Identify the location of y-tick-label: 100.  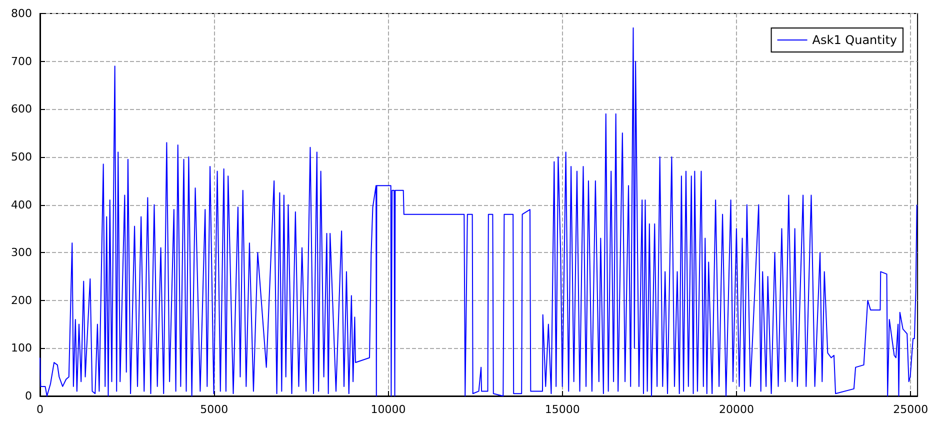
(21, 348).